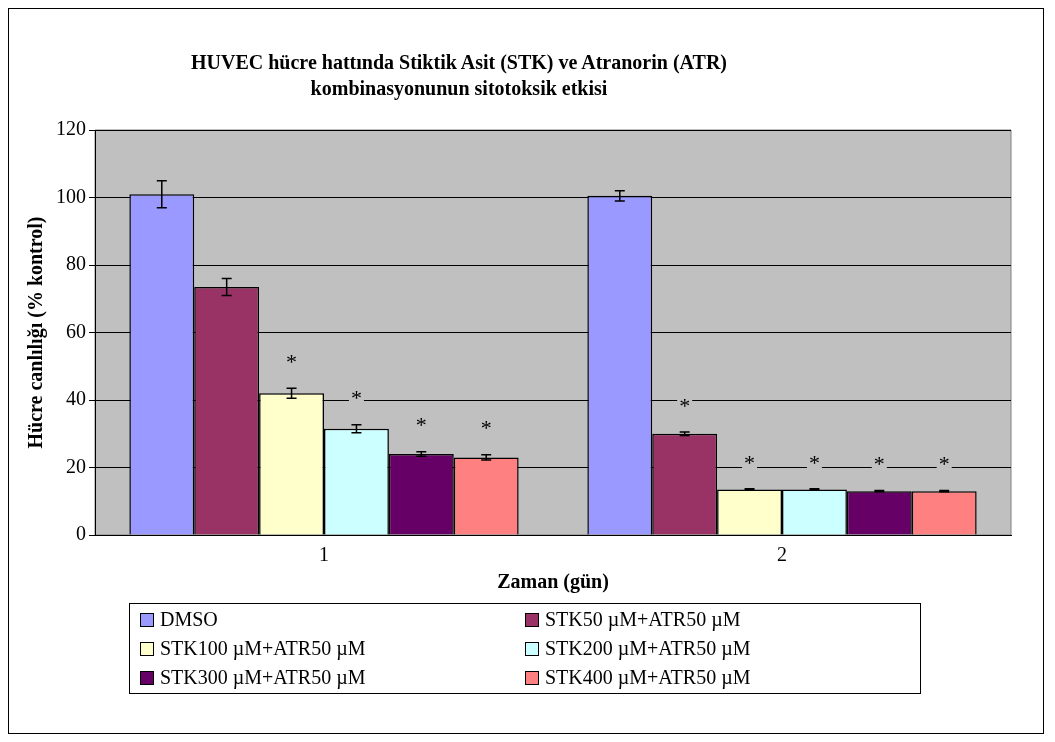  I want to click on legend-label: STK400 µM+ATR50 µM, so click(648, 677).